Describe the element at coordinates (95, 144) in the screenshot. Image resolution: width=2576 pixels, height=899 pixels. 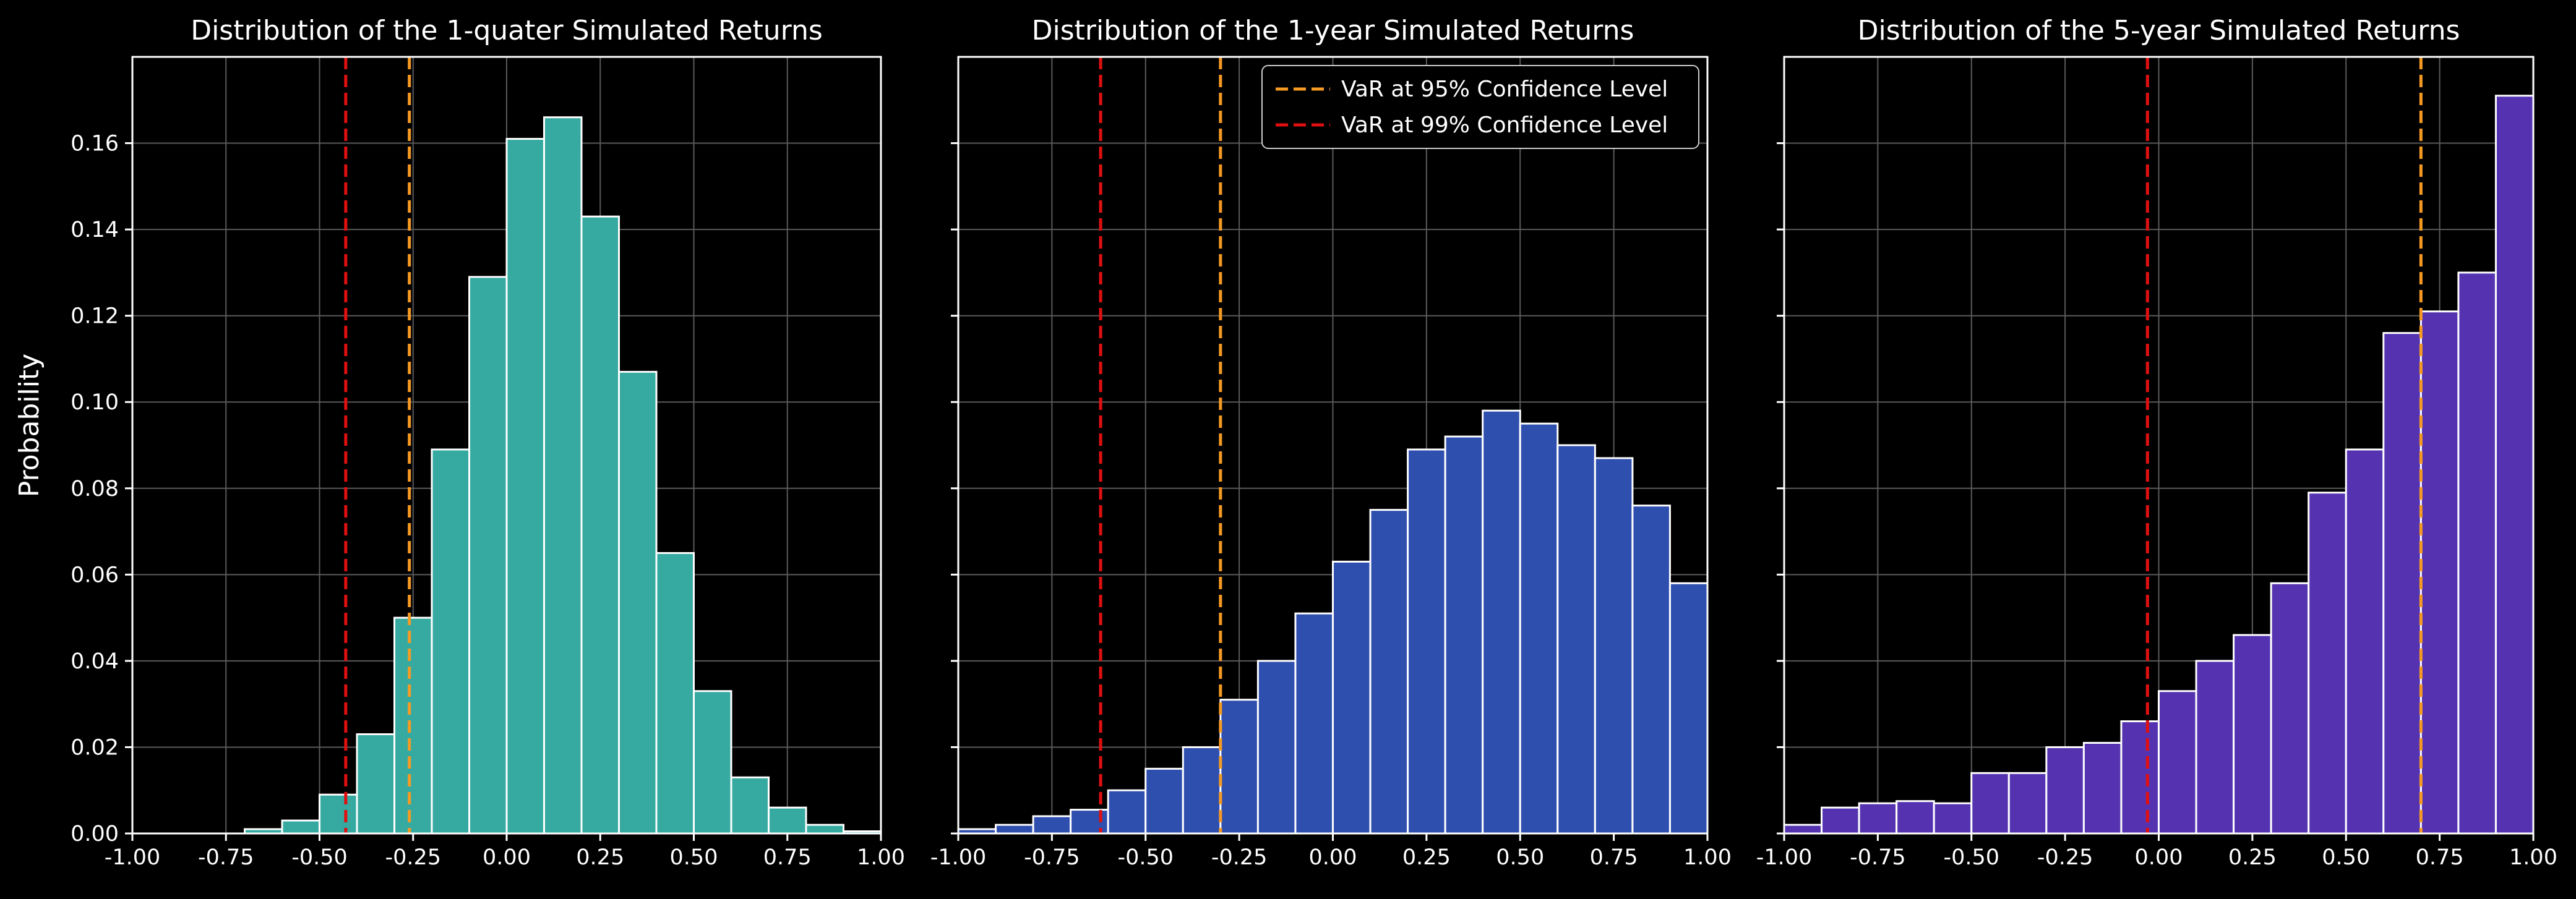
I see `y-tick-label: 0.16` at that location.